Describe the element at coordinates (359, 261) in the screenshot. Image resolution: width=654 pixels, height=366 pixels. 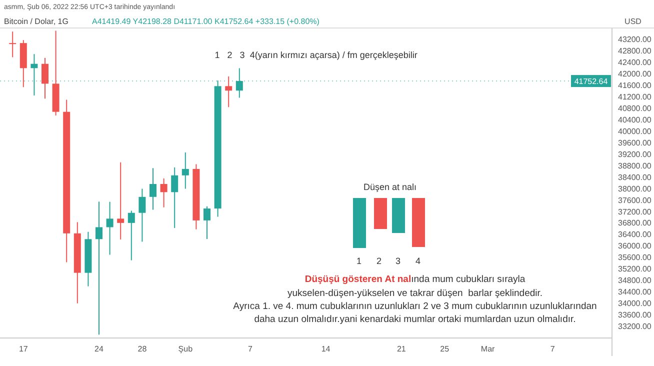
I see `annotation: 1` at that location.